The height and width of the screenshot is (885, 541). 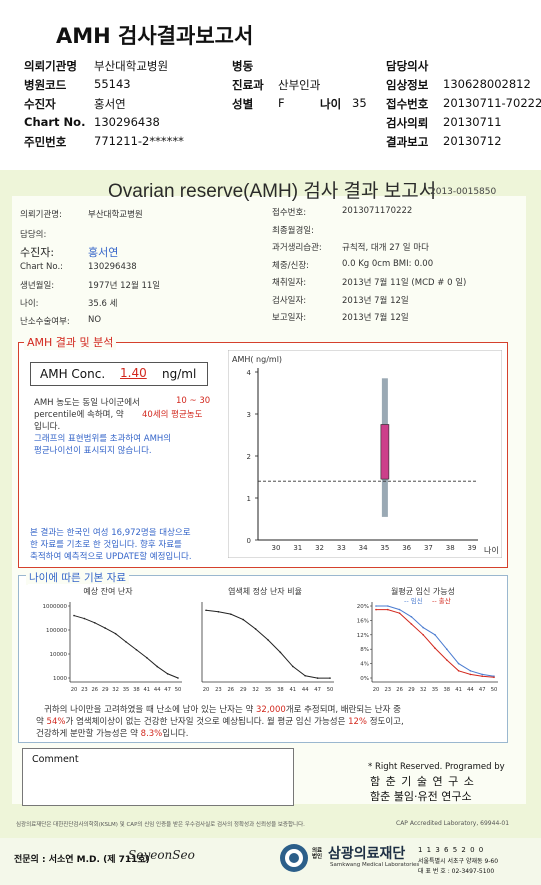 I want to click on legend-birth: -- 출산, so click(x=441, y=600).